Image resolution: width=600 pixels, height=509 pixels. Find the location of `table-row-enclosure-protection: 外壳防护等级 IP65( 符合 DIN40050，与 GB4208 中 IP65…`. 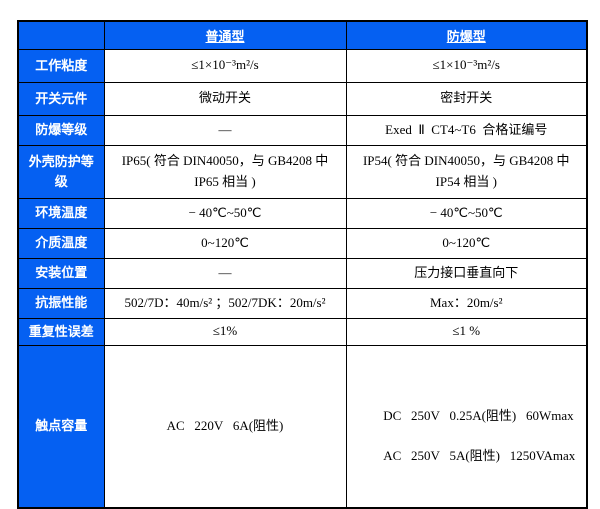

table-row-enclosure-protection: 外壳防护等级 IP65( 符合 DIN40050，与 GB4208 中 IP65… is located at coordinates (302, 171).